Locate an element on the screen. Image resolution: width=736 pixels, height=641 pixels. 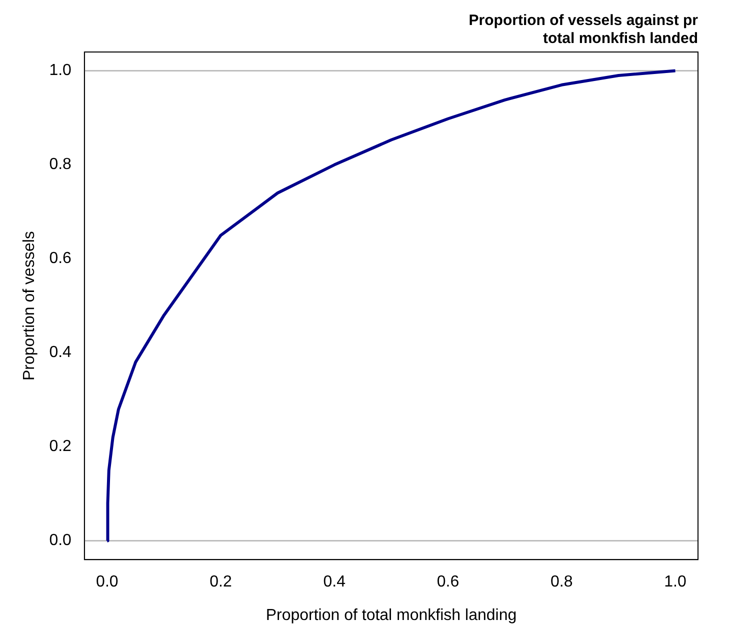
y-axis-title: Proportion of vessels is located at coordinates (29, 306).